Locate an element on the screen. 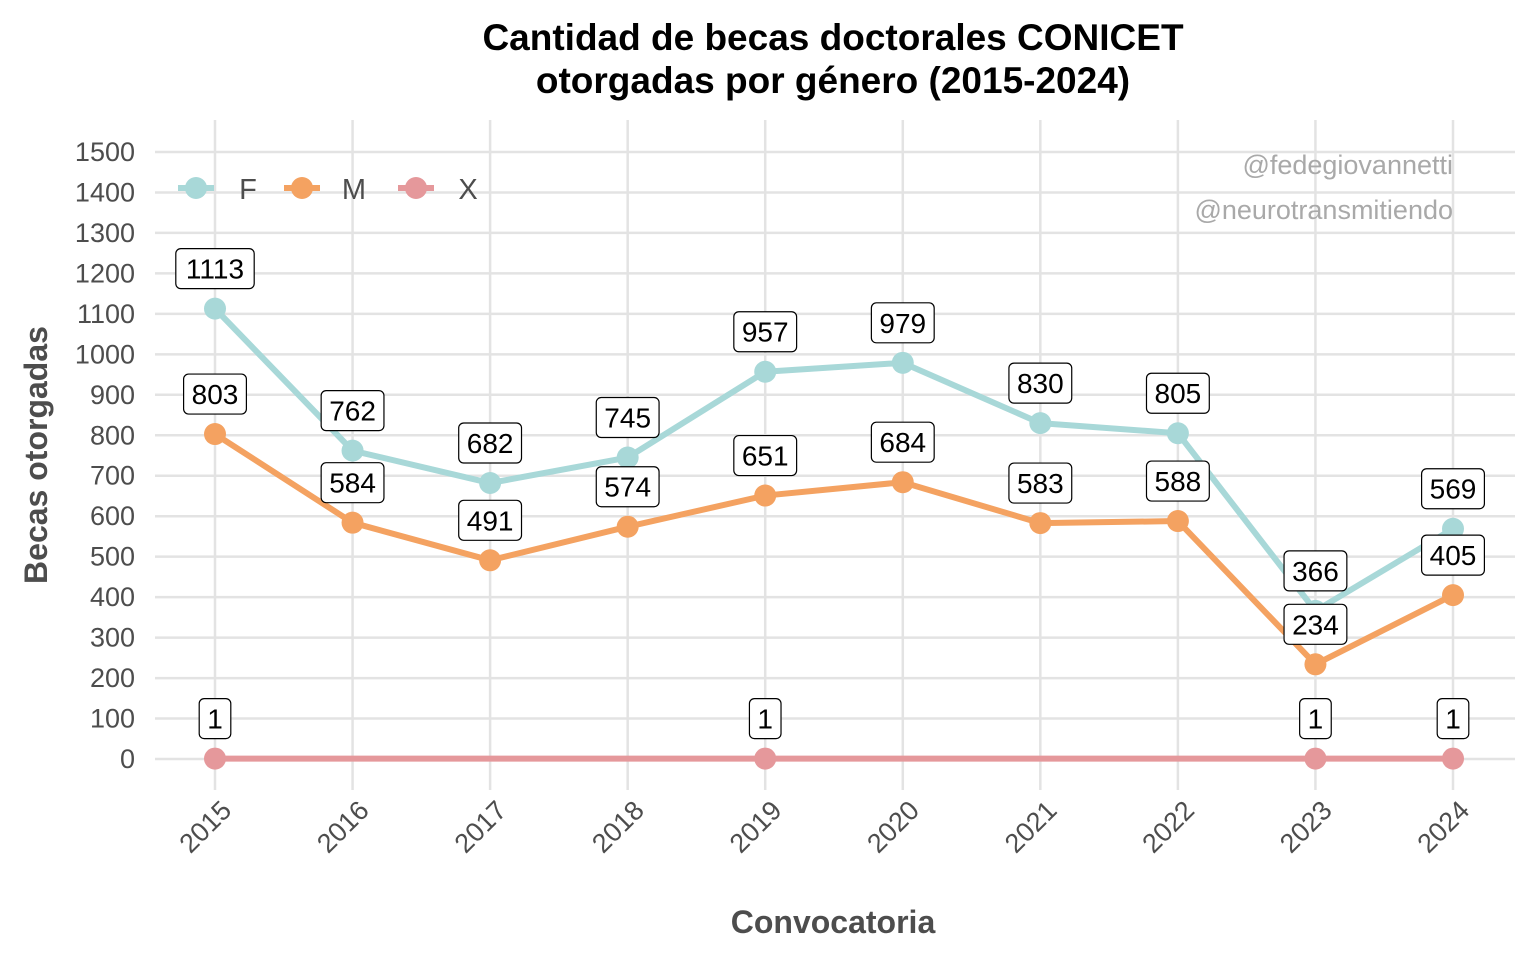  data-label-text: 651 is located at coordinates (765, 456).